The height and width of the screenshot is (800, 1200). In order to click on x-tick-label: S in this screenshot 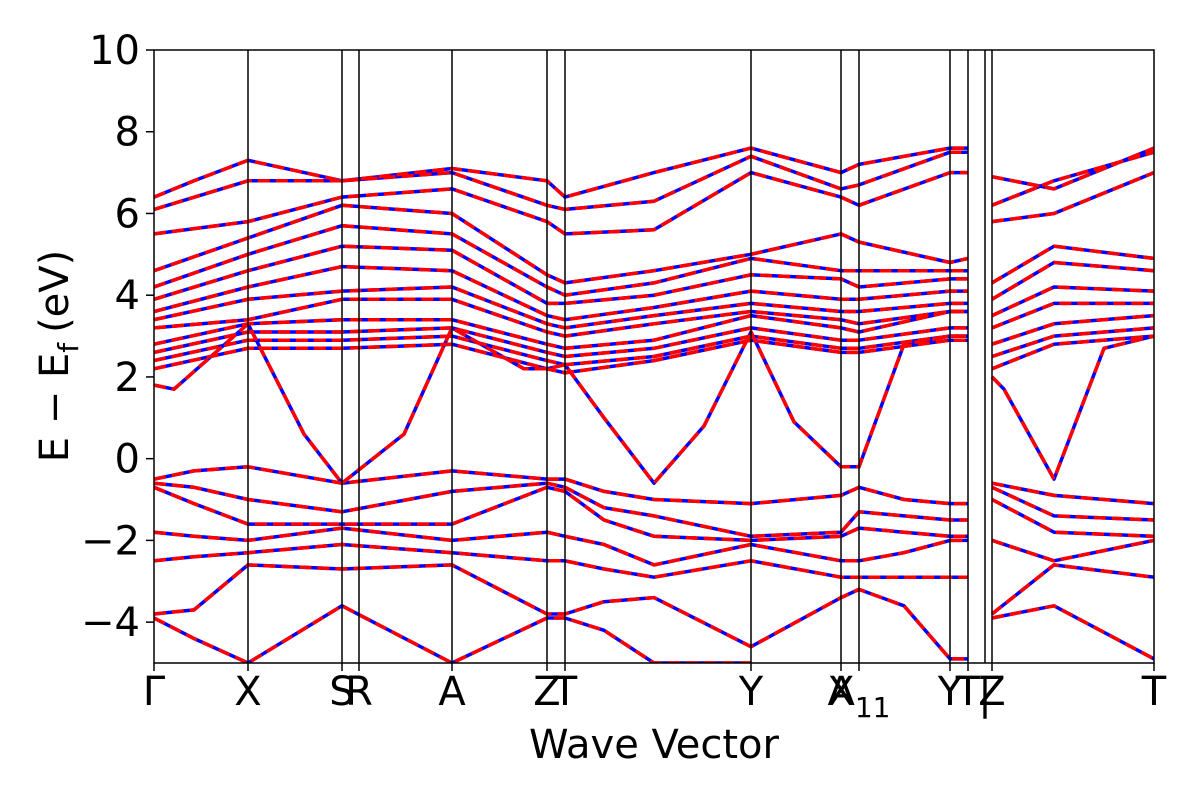, I will do `click(341, 692)`.